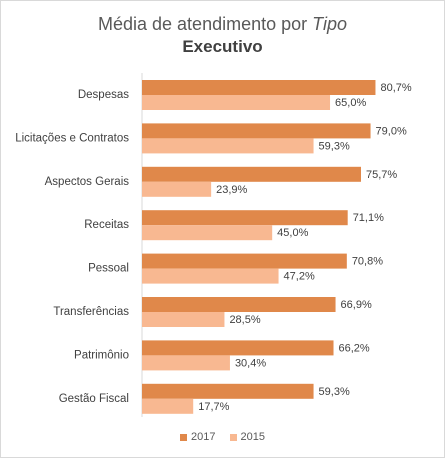 This screenshot has width=445, height=458. Describe the element at coordinates (103, 95) in the screenshot. I see `category-label: Despesas` at that location.